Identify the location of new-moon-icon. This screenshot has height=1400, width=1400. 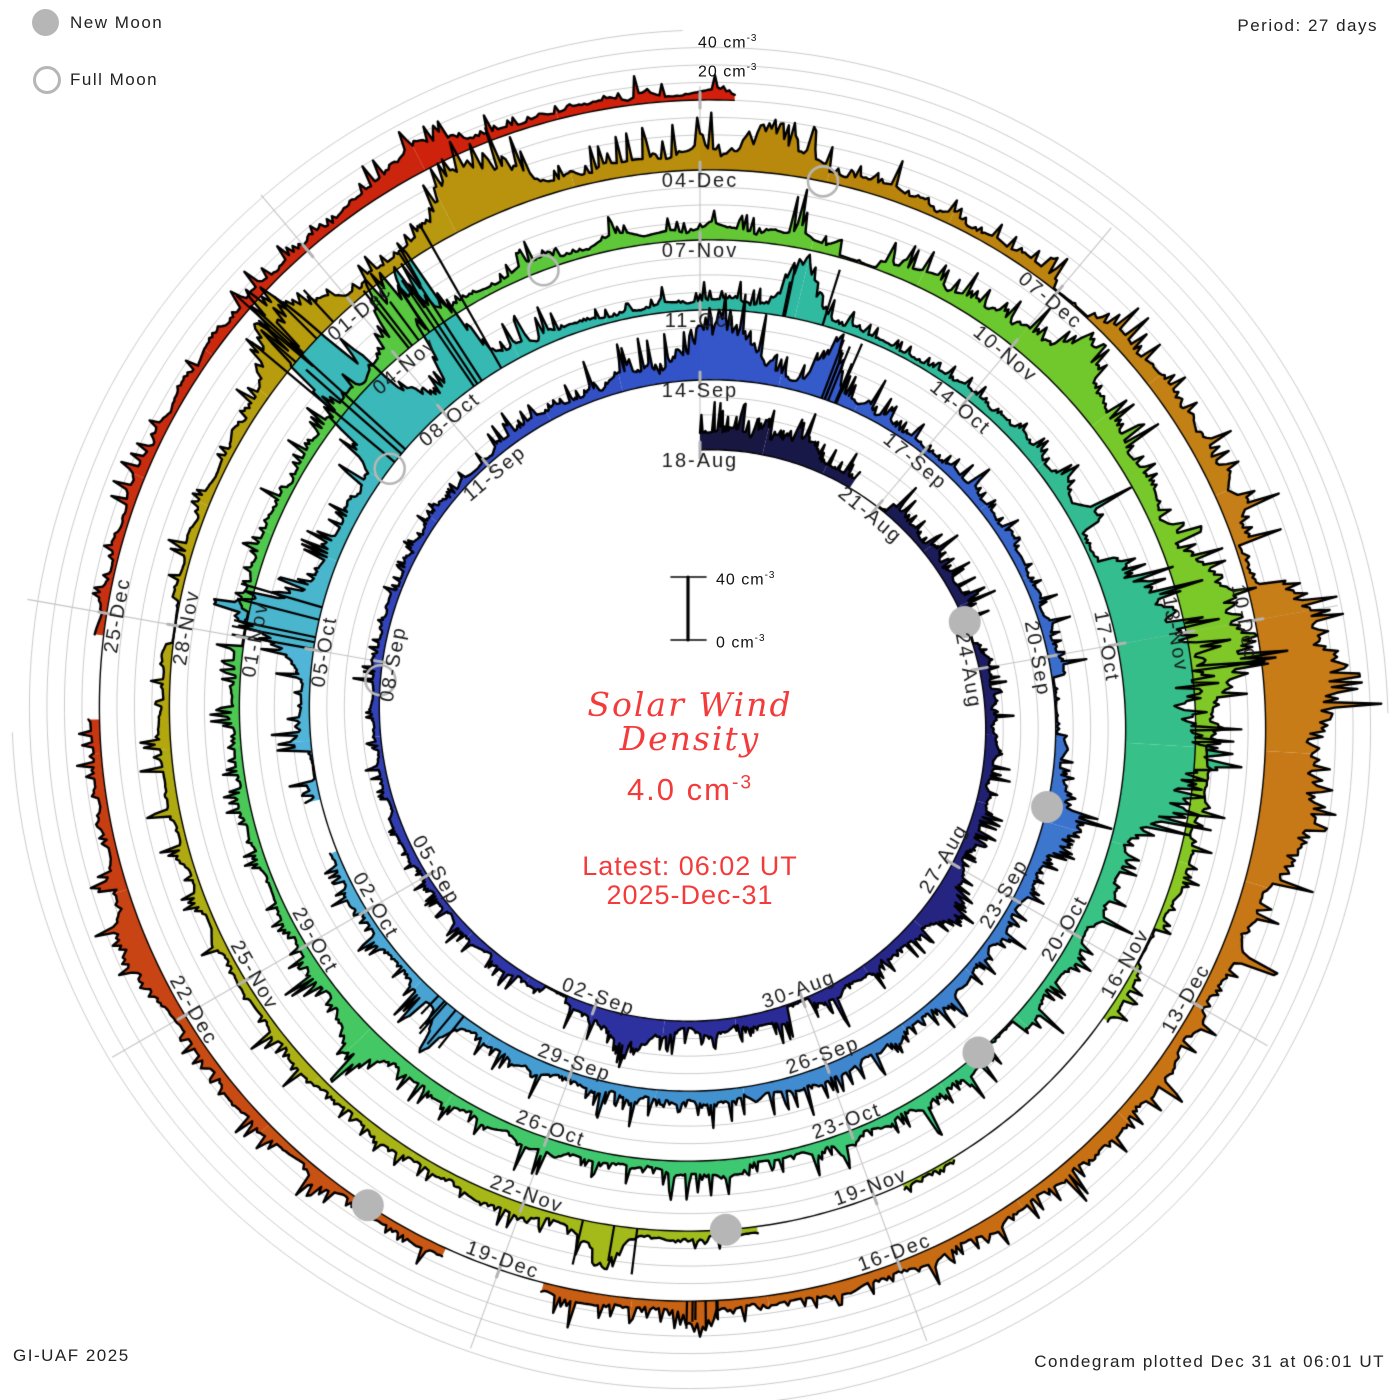
(45, 22).